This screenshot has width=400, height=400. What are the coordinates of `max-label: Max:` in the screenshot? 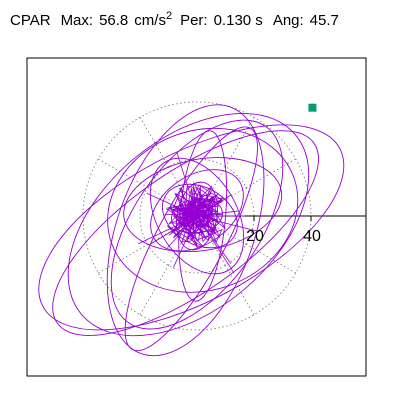 It's located at (77, 20).